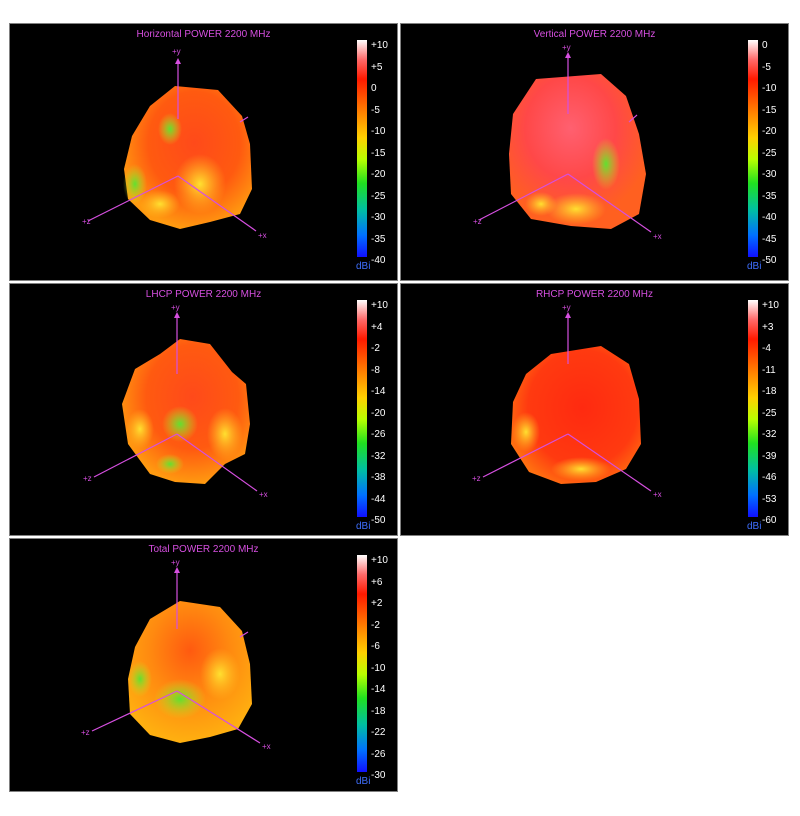 This screenshot has height=816, width=800. I want to click on panel-title: RHCP POWER 2200 MHz, so click(594, 294).